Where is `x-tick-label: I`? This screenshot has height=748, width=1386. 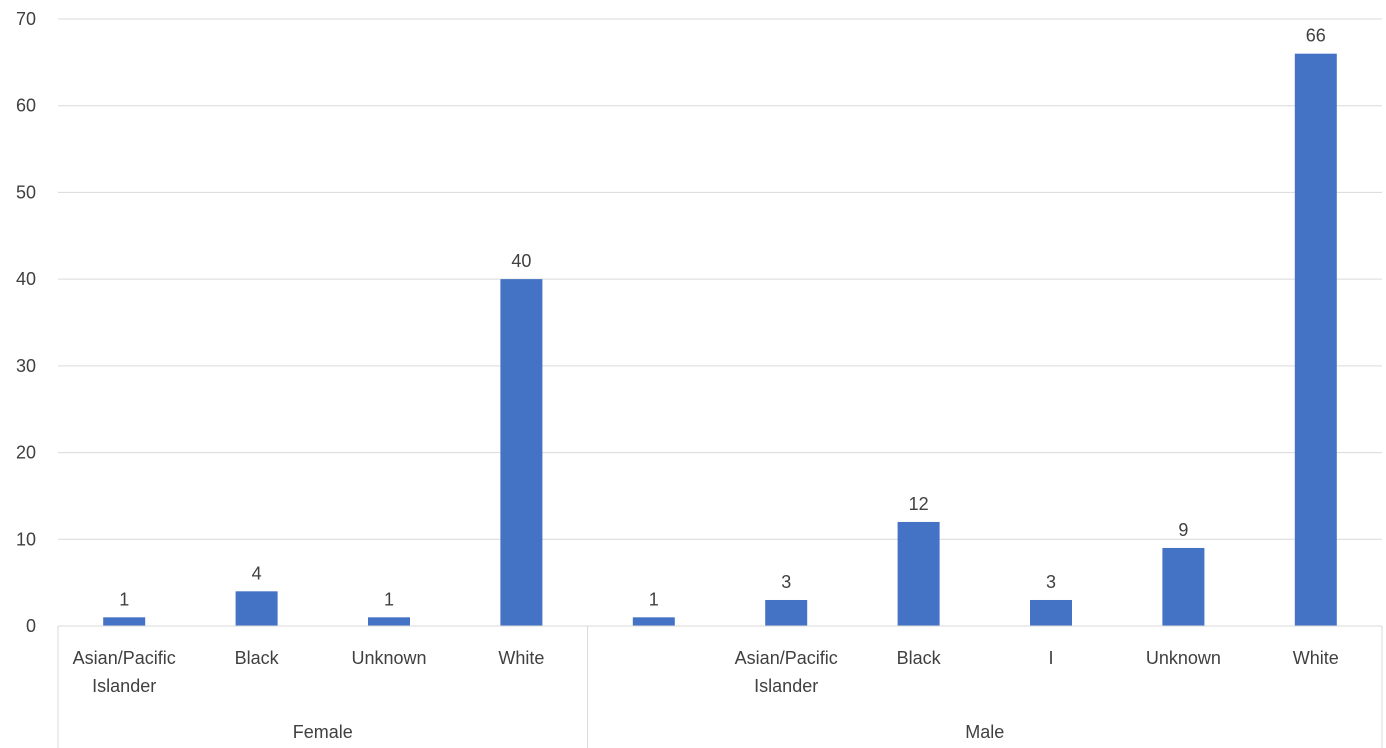
x-tick-label: I is located at coordinates (1050, 658).